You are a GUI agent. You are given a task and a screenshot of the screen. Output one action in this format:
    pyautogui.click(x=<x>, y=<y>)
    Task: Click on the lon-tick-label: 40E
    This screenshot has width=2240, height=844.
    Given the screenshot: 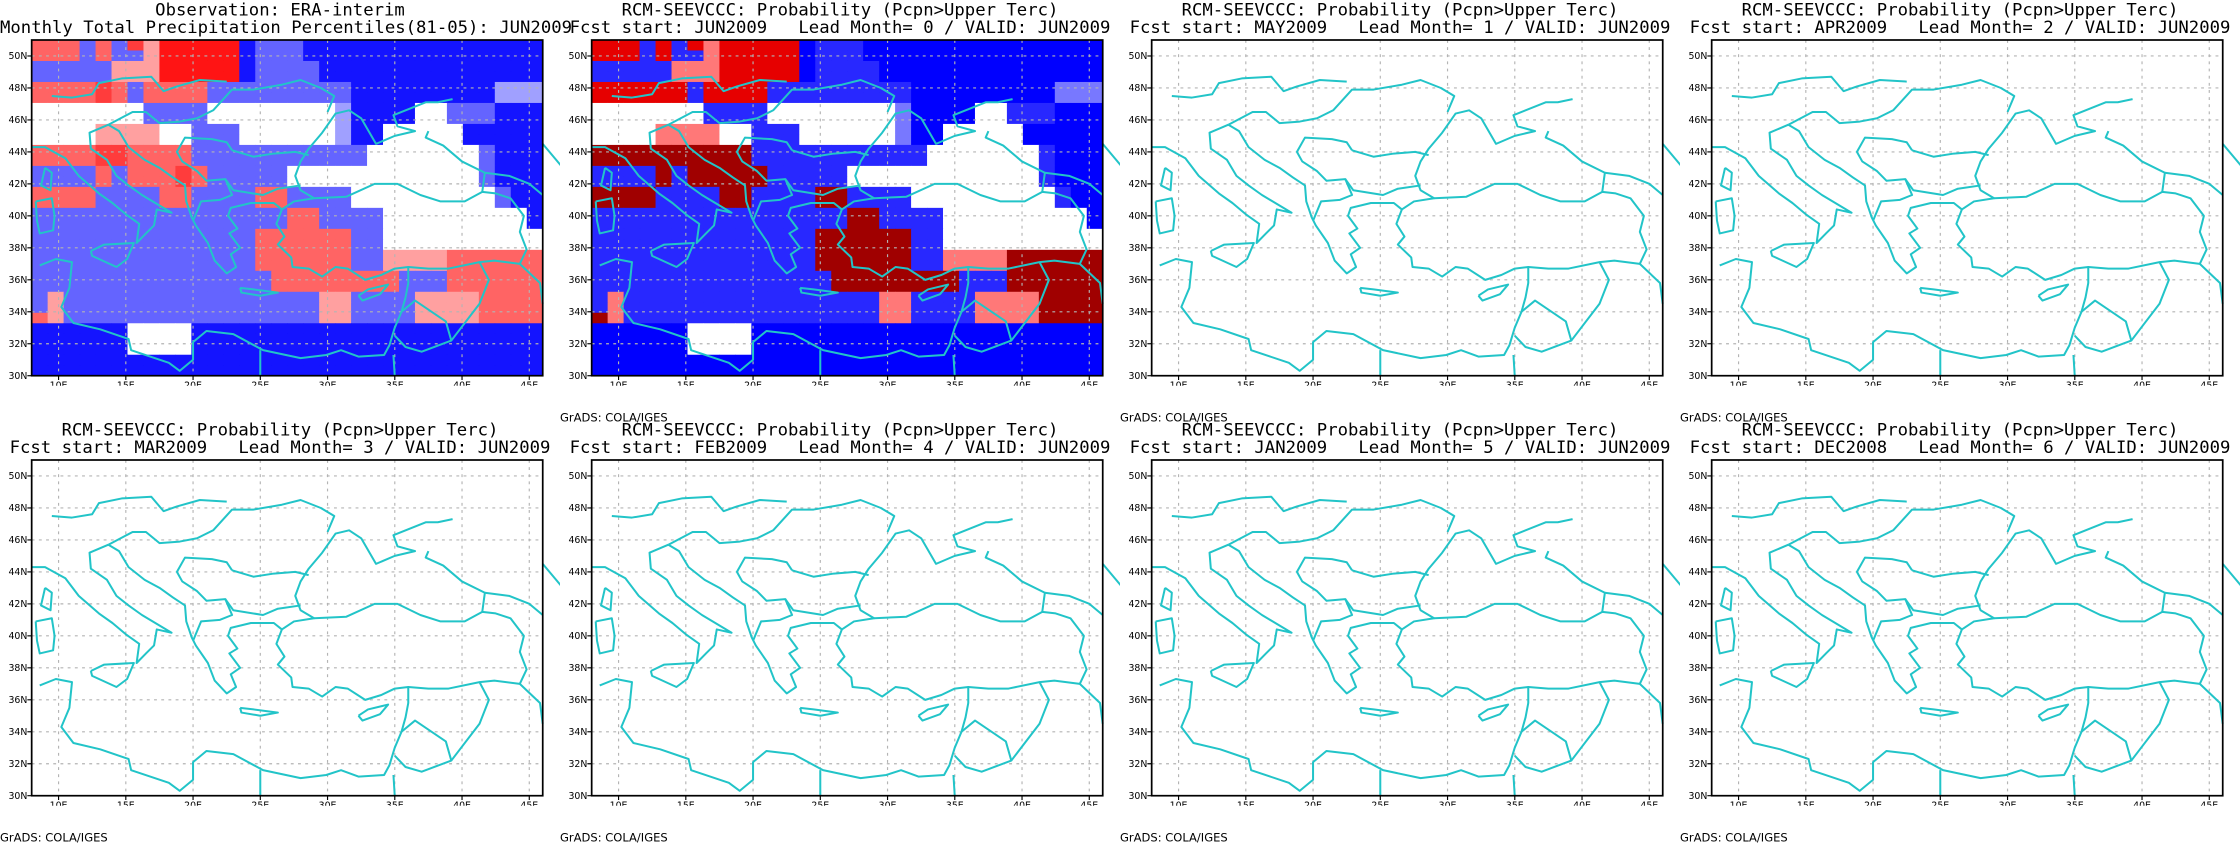 What is the action you would take?
    pyautogui.click(x=2142, y=383)
    